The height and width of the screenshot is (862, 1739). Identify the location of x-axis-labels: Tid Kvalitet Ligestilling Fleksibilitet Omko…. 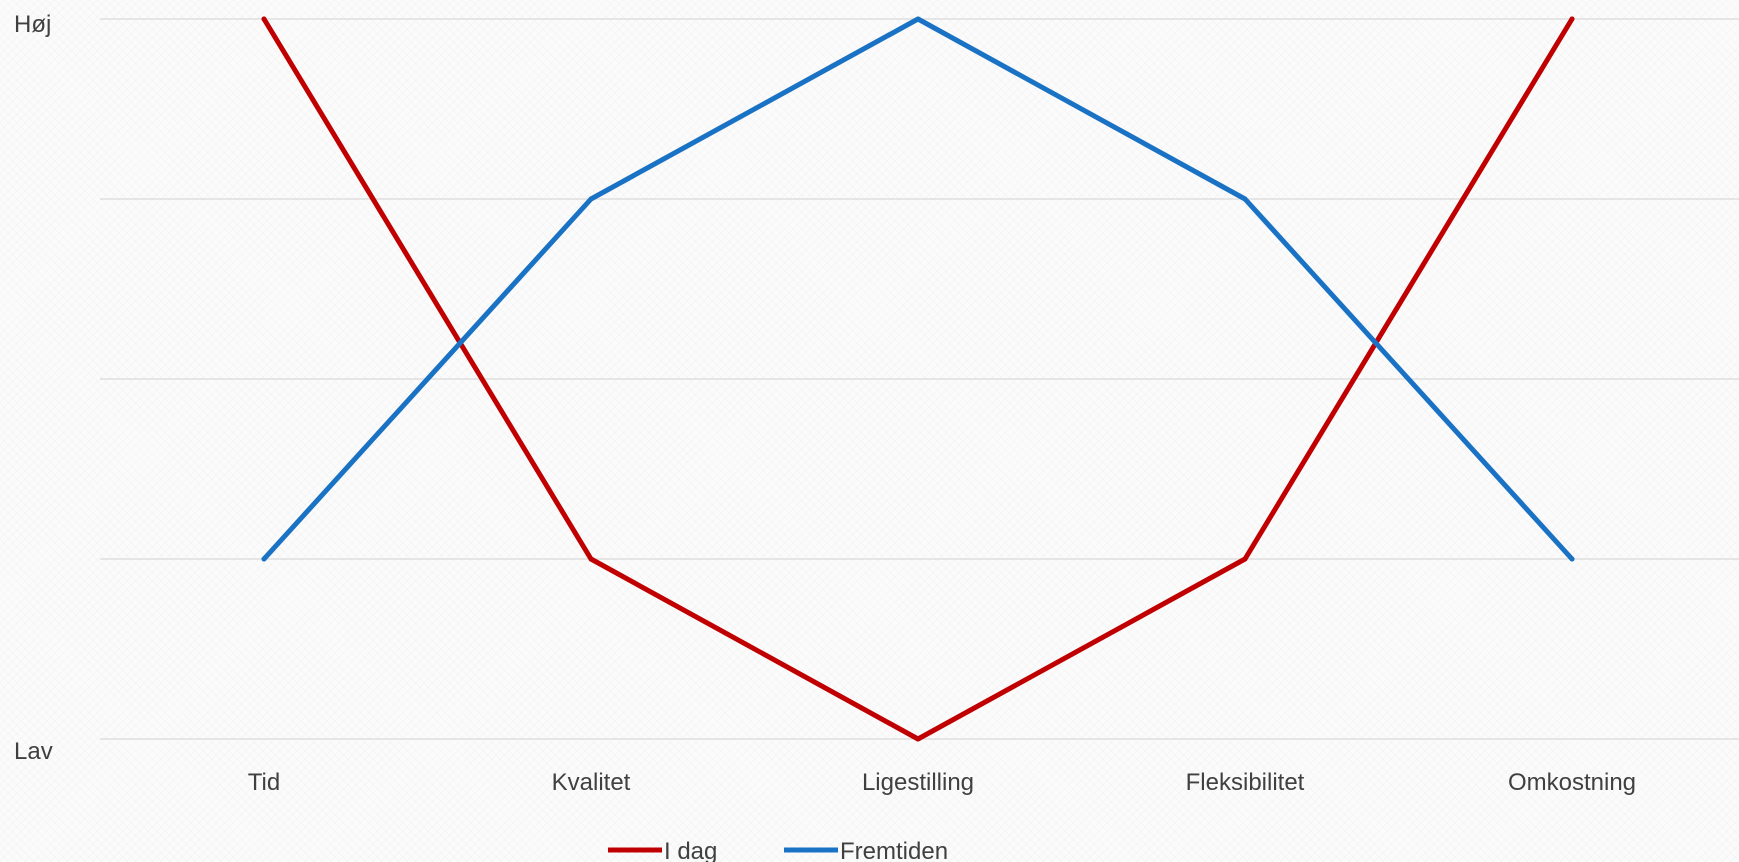
(942, 782).